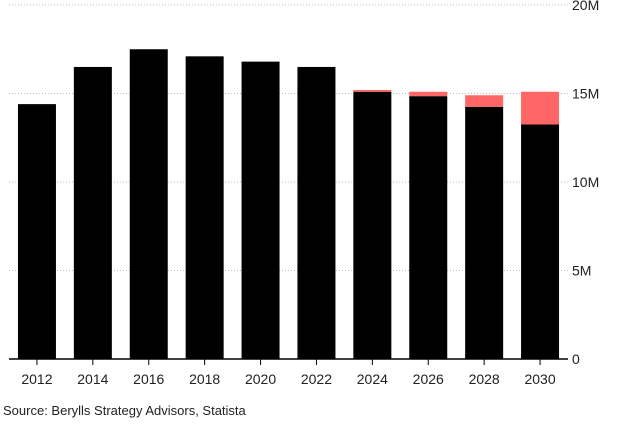 This screenshot has height=425, width=640. What do you see at coordinates (428, 379) in the screenshot?
I see `x-tick-label: 2026` at bounding box center [428, 379].